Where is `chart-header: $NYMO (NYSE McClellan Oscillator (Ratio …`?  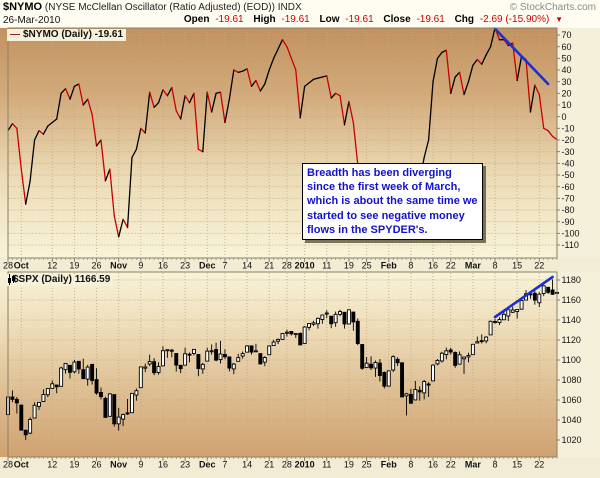
chart-header: $NYMO (NYSE McClellan Oscillator (Ratio … is located at coordinates (152, 7).